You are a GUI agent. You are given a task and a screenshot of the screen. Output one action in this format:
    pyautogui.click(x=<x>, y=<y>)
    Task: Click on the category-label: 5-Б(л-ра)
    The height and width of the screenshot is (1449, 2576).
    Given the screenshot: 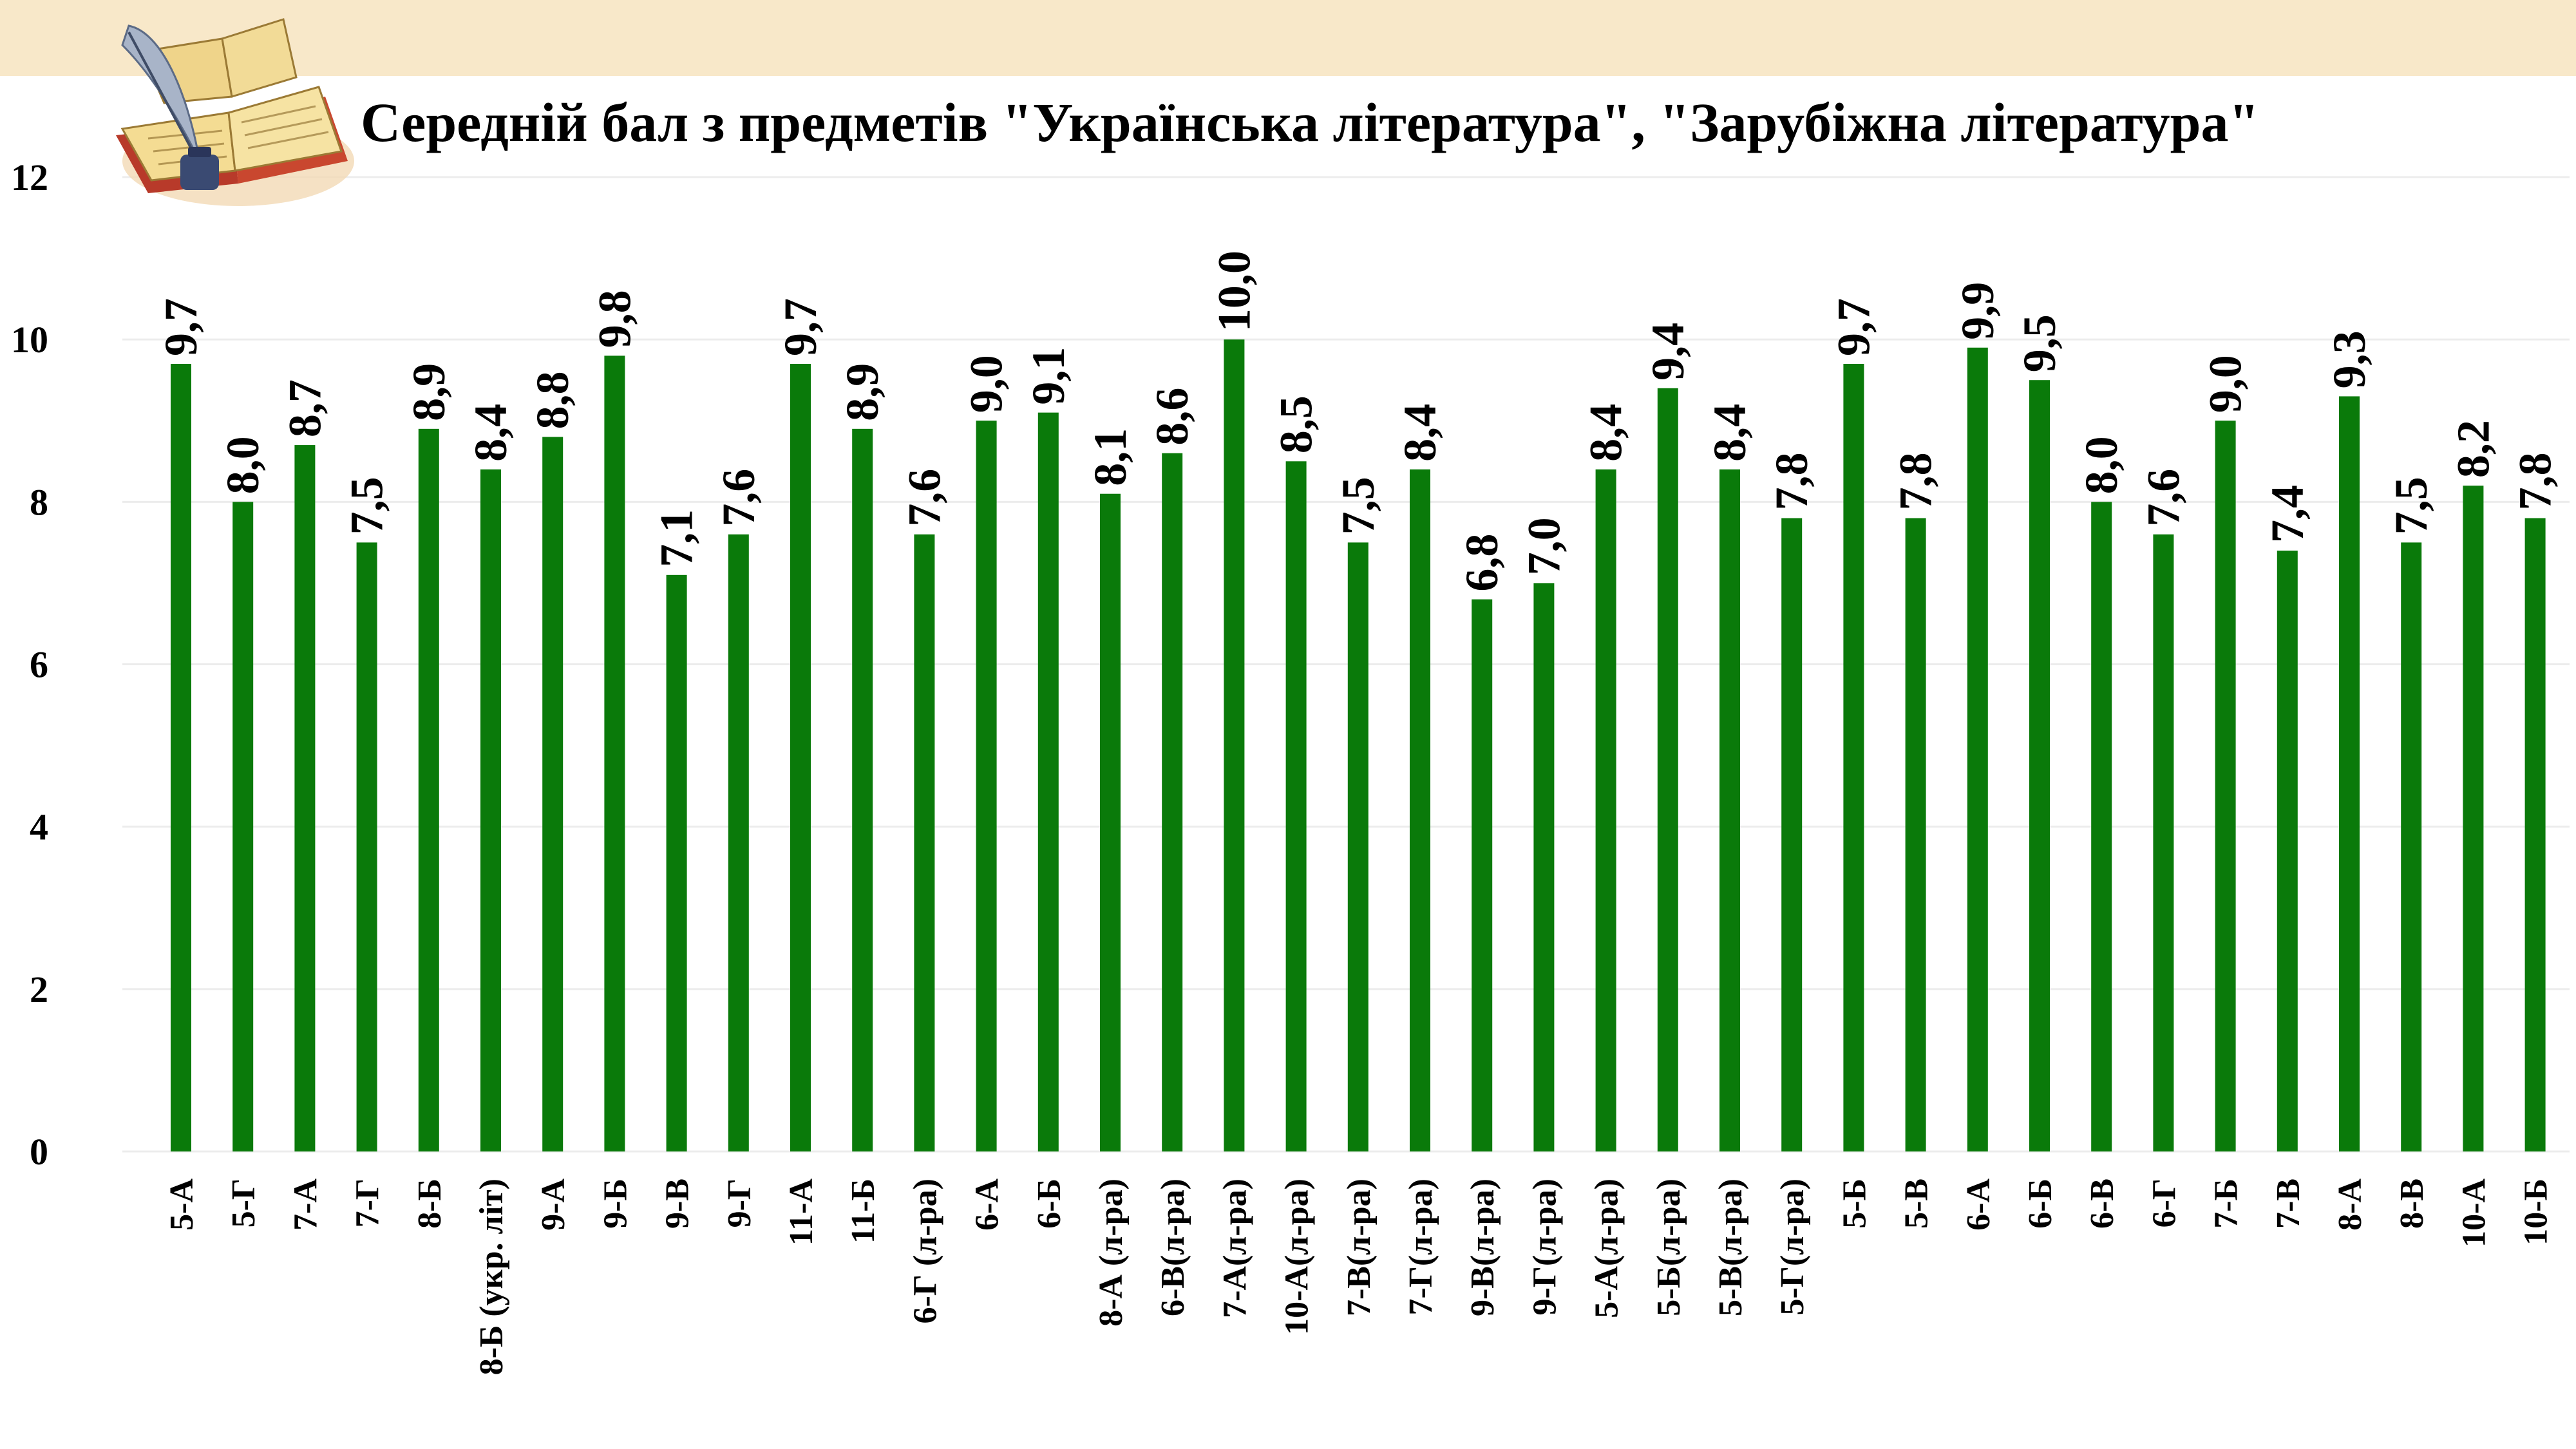 What is the action you would take?
    pyautogui.click(x=1669, y=1247)
    